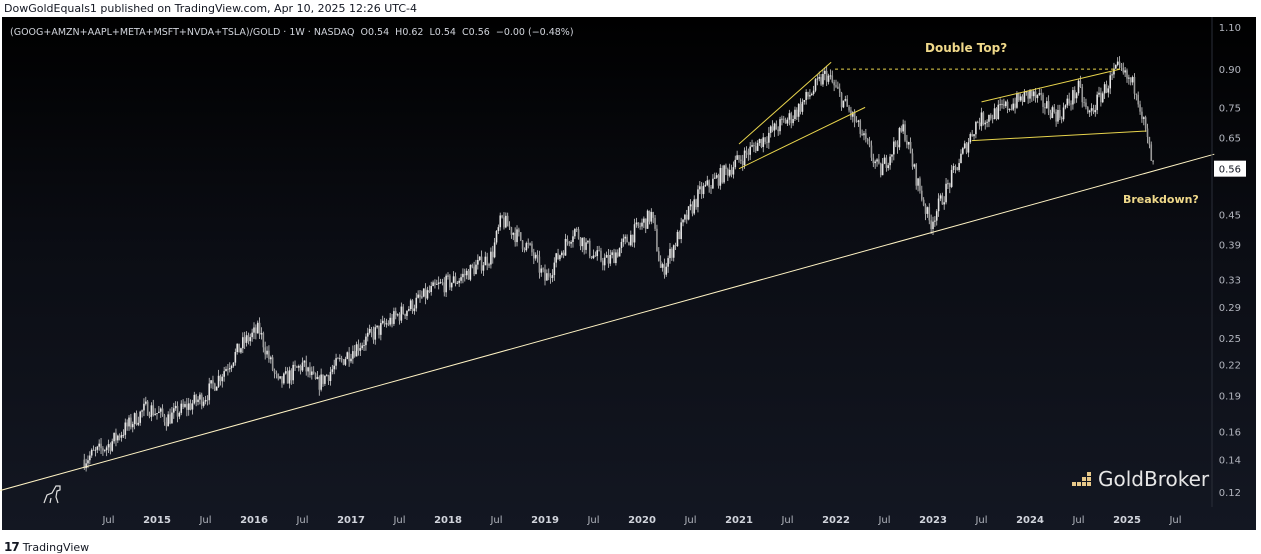 The image size is (1261, 554). I want to click on goldbroker-text: GoldBroker, so click(1154, 479).